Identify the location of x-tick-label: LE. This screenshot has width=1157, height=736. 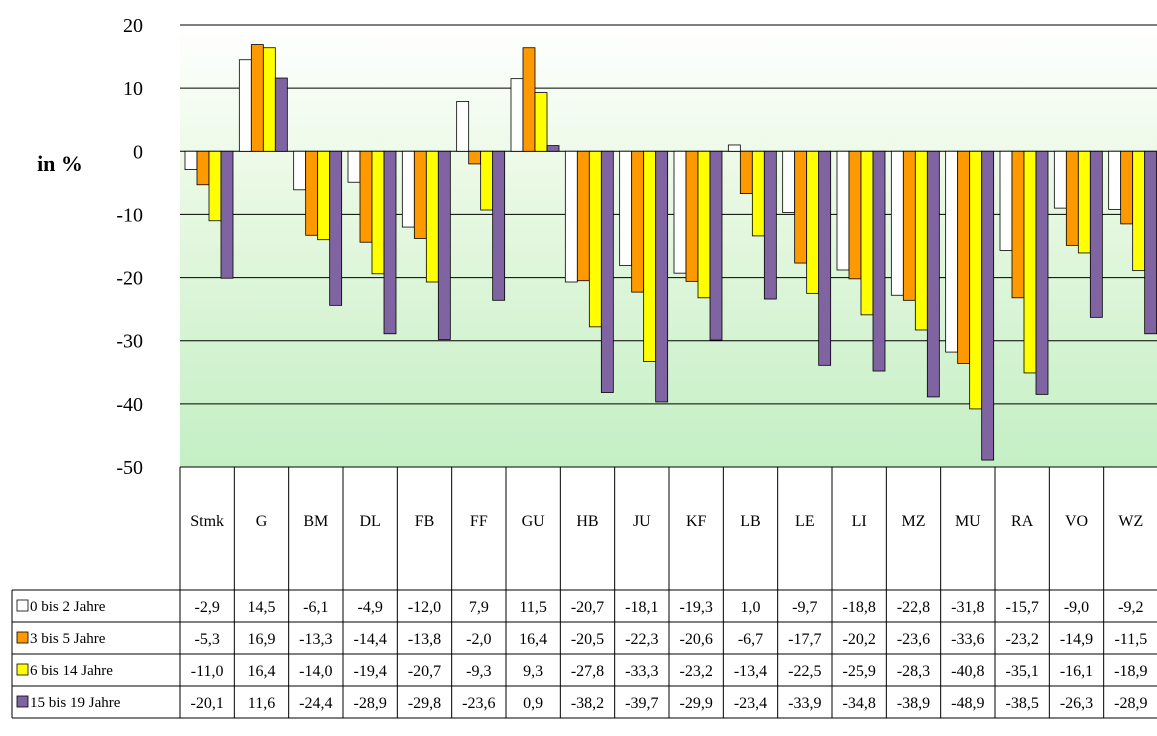
(805, 521).